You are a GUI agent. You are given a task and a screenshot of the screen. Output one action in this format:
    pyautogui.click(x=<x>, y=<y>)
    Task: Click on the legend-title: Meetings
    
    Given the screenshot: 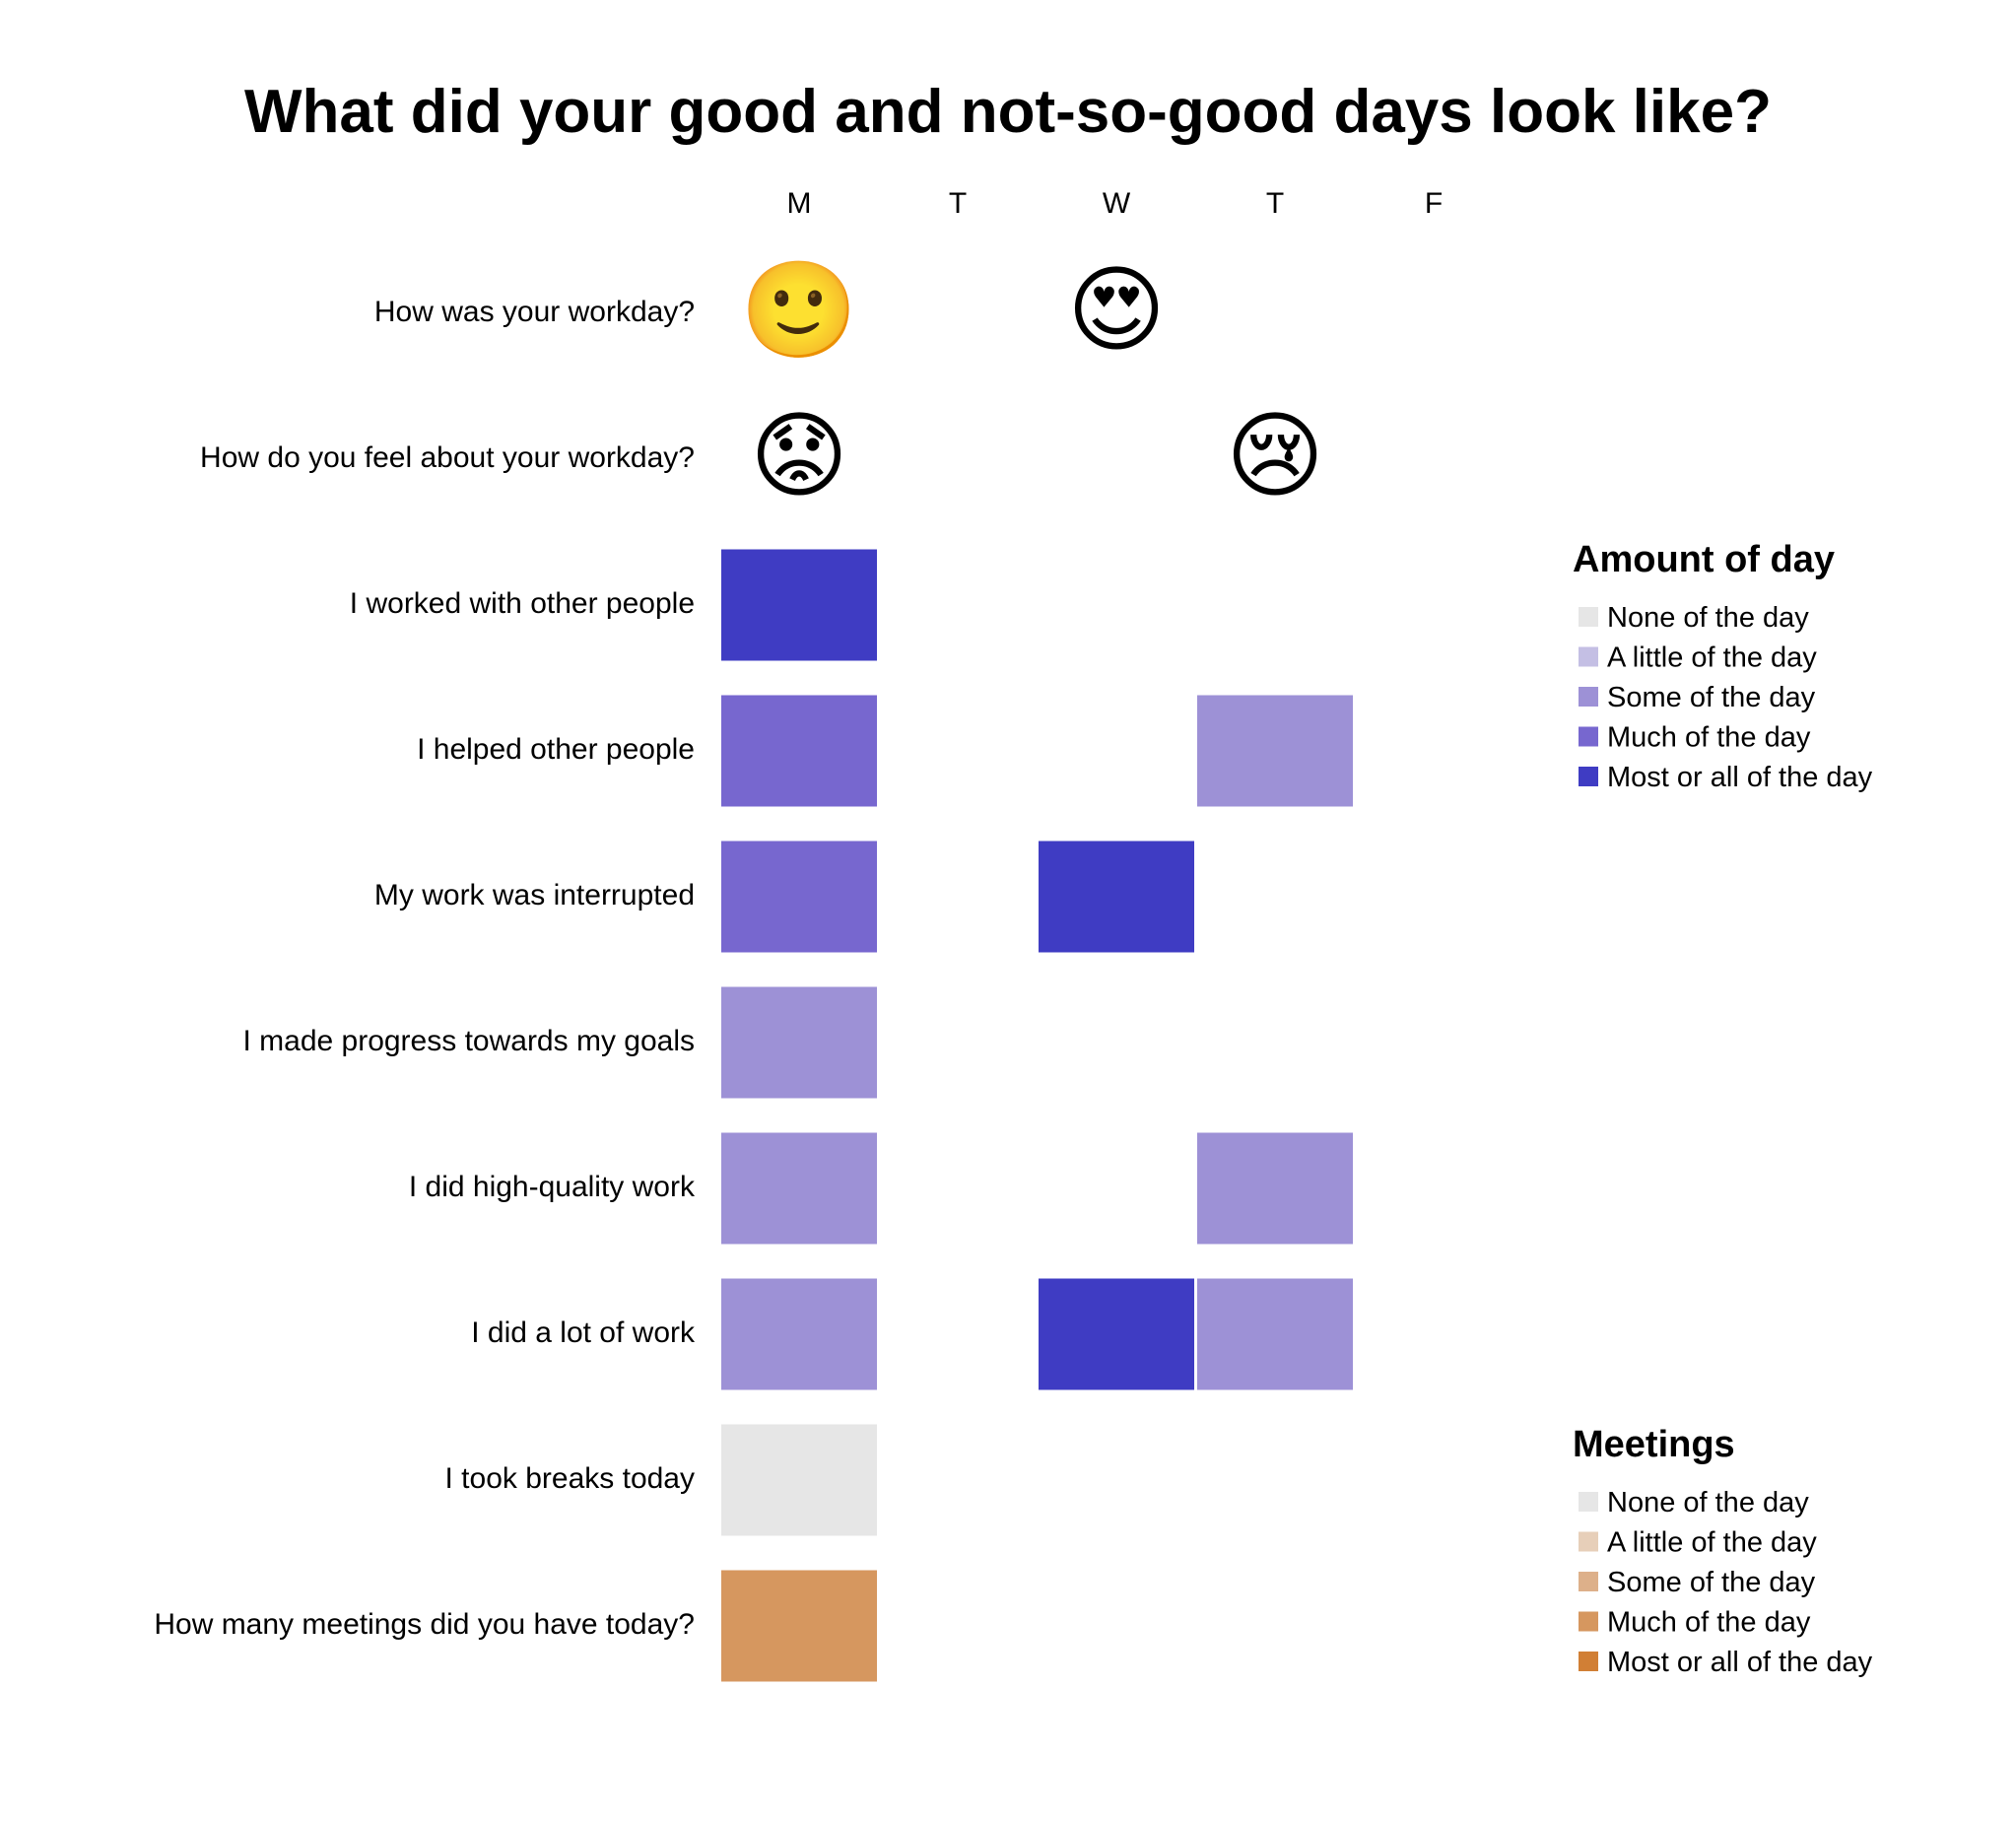 What is the action you would take?
    pyautogui.click(x=1654, y=1444)
    